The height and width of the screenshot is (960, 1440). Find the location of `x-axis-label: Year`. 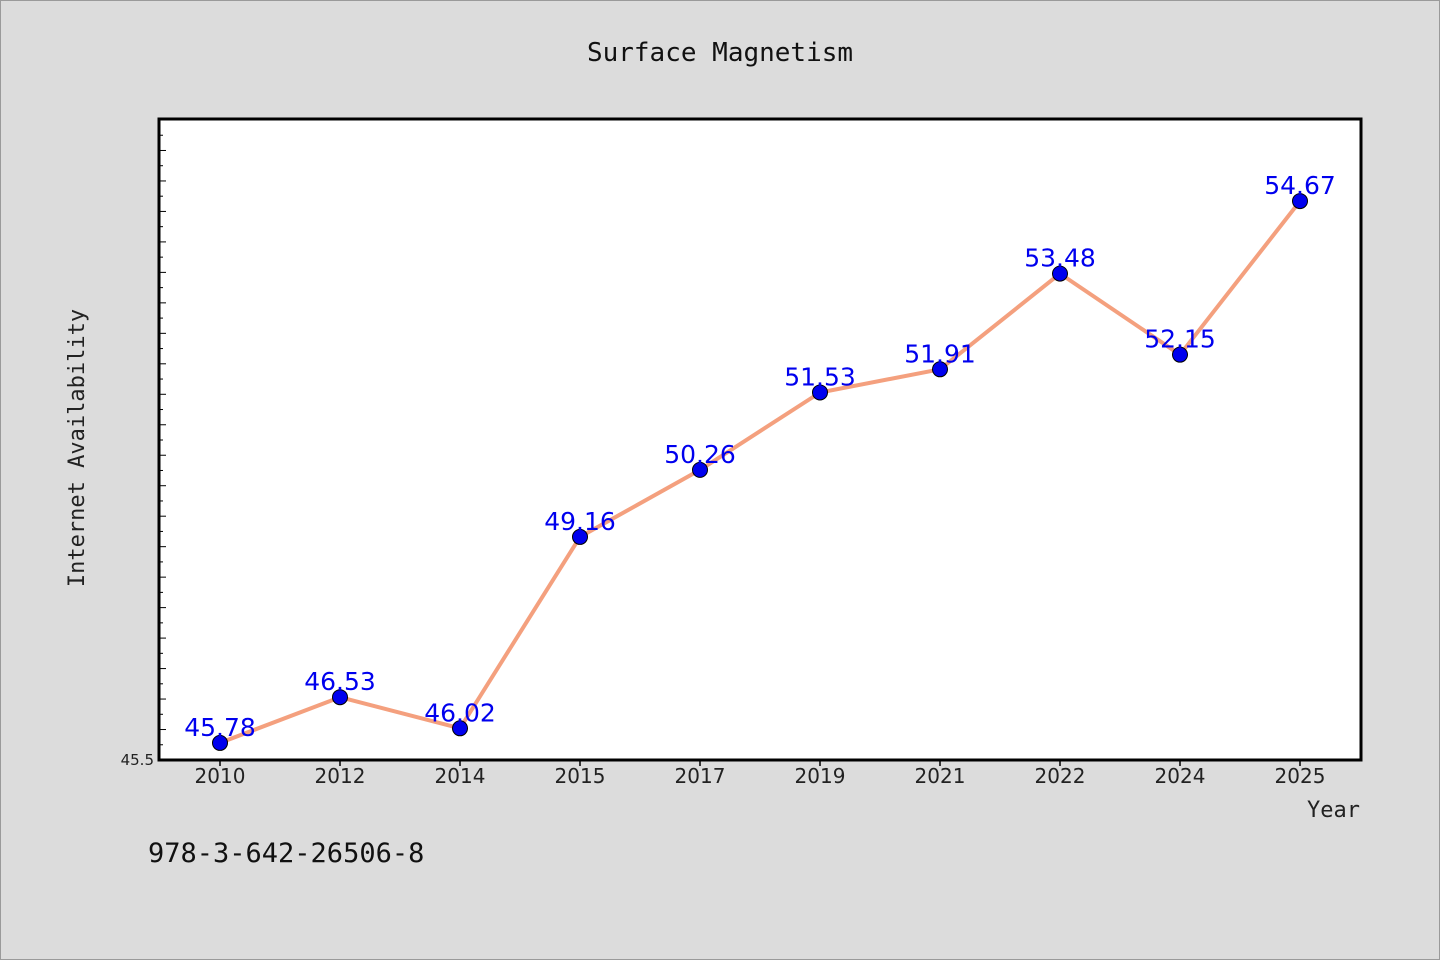

x-axis-label: Year is located at coordinates (1333, 810).